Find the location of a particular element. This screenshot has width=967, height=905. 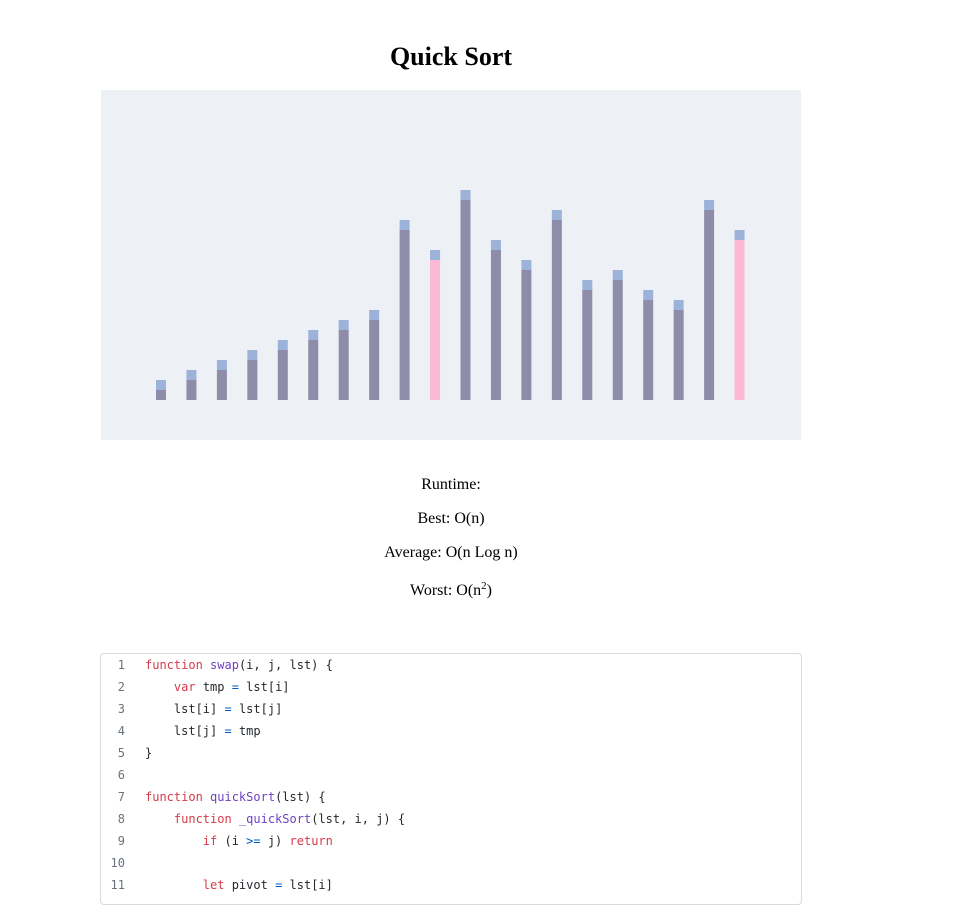

code-text: let pivot = lst[i] is located at coordinates (267, 885).